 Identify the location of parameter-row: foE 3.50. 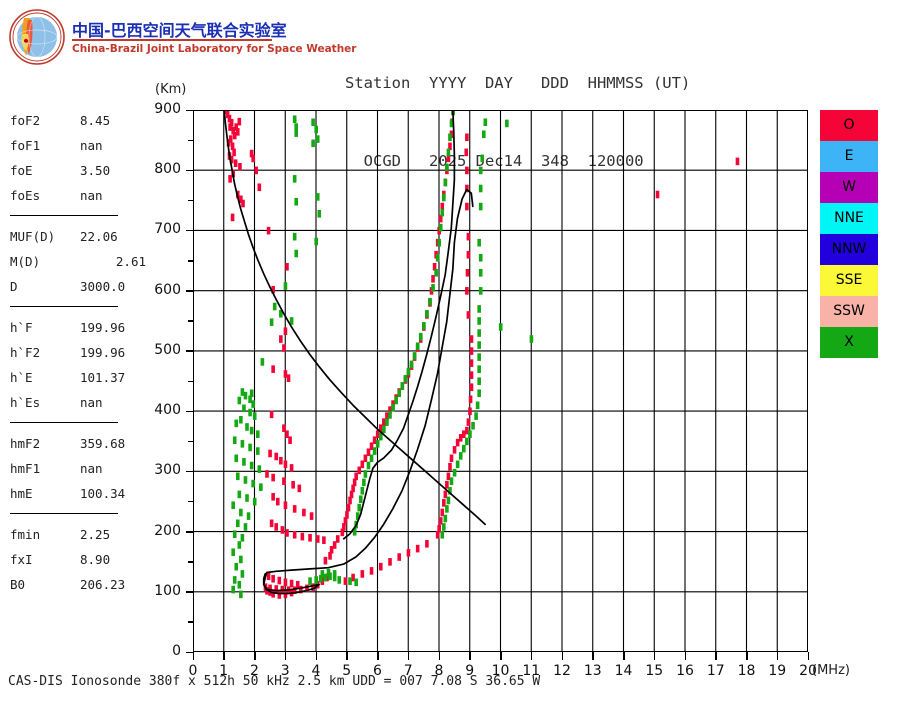
(78, 170).